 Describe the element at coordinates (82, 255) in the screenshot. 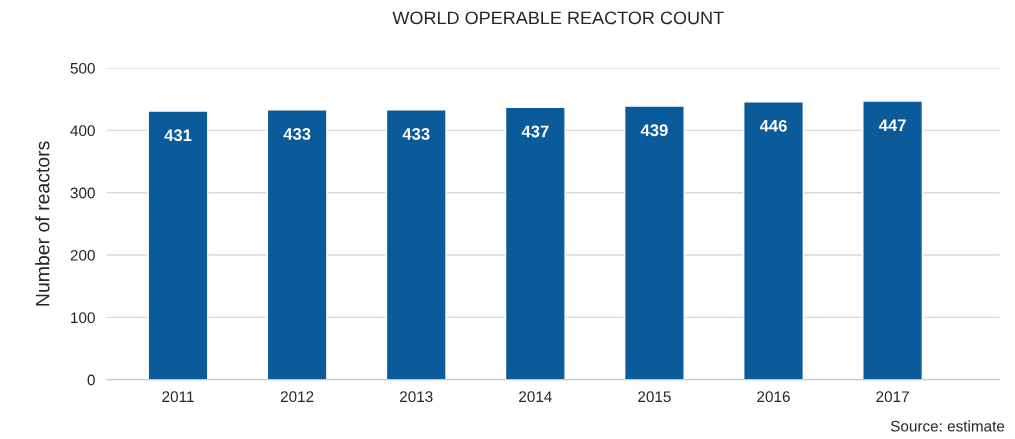

I see `y-tick-label: 200` at that location.